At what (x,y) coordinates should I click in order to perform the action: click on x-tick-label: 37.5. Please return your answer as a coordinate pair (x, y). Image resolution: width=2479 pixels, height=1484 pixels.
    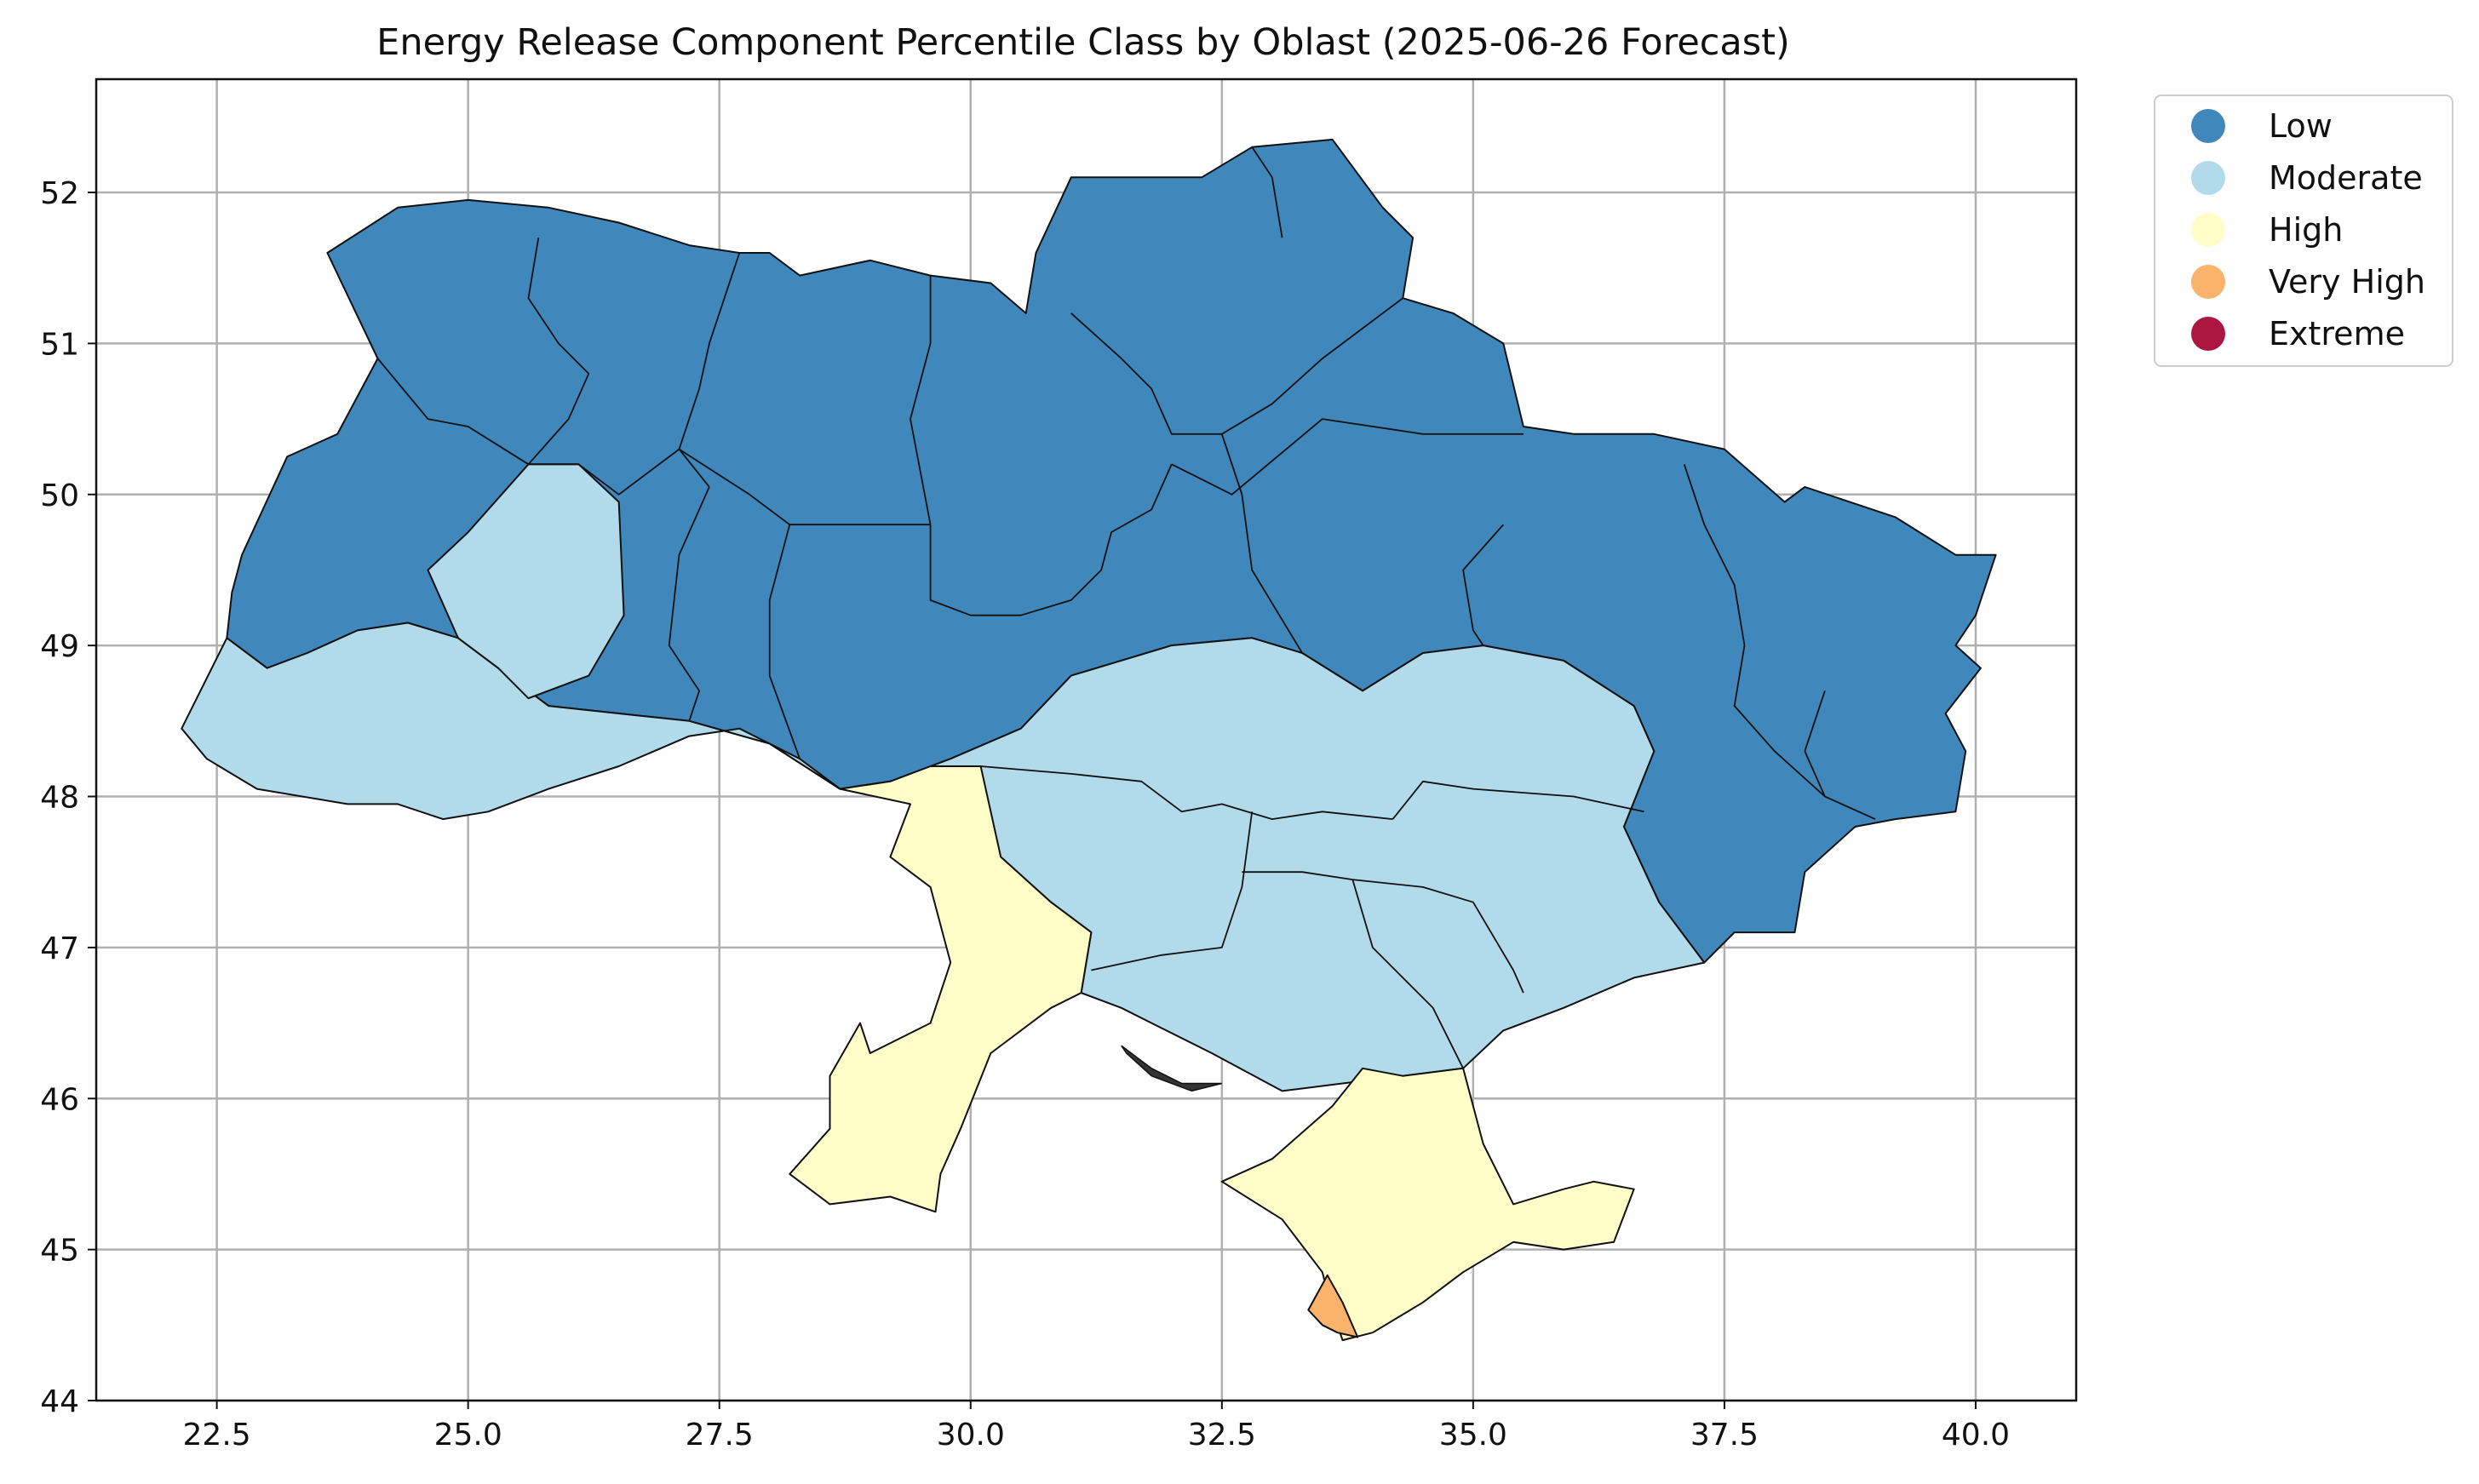
    Looking at the image, I should click on (1724, 1435).